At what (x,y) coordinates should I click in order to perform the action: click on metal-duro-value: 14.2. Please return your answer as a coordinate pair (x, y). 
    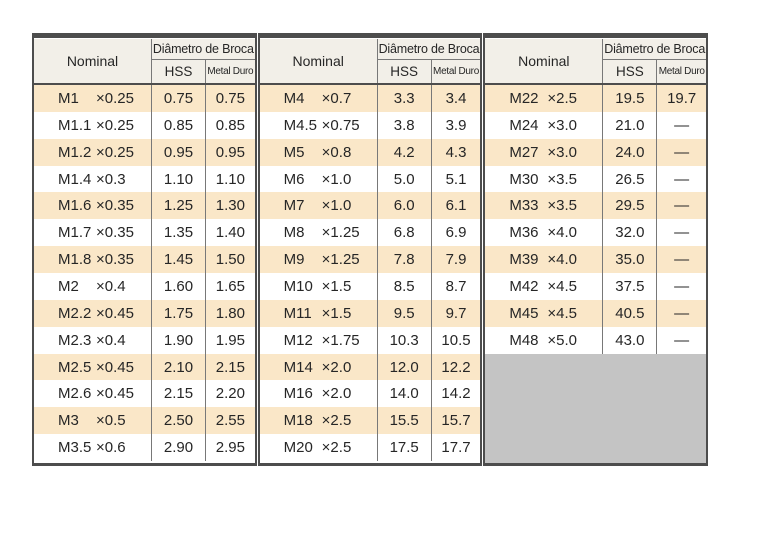
    Looking at the image, I should click on (456, 394).